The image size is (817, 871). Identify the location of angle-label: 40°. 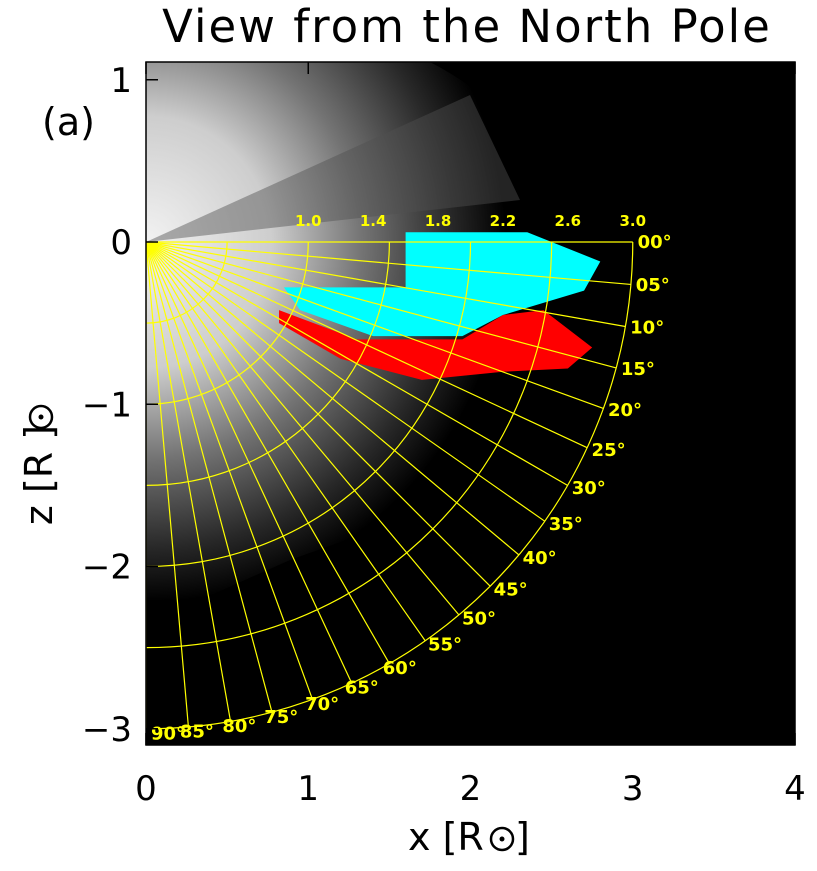
(540, 558).